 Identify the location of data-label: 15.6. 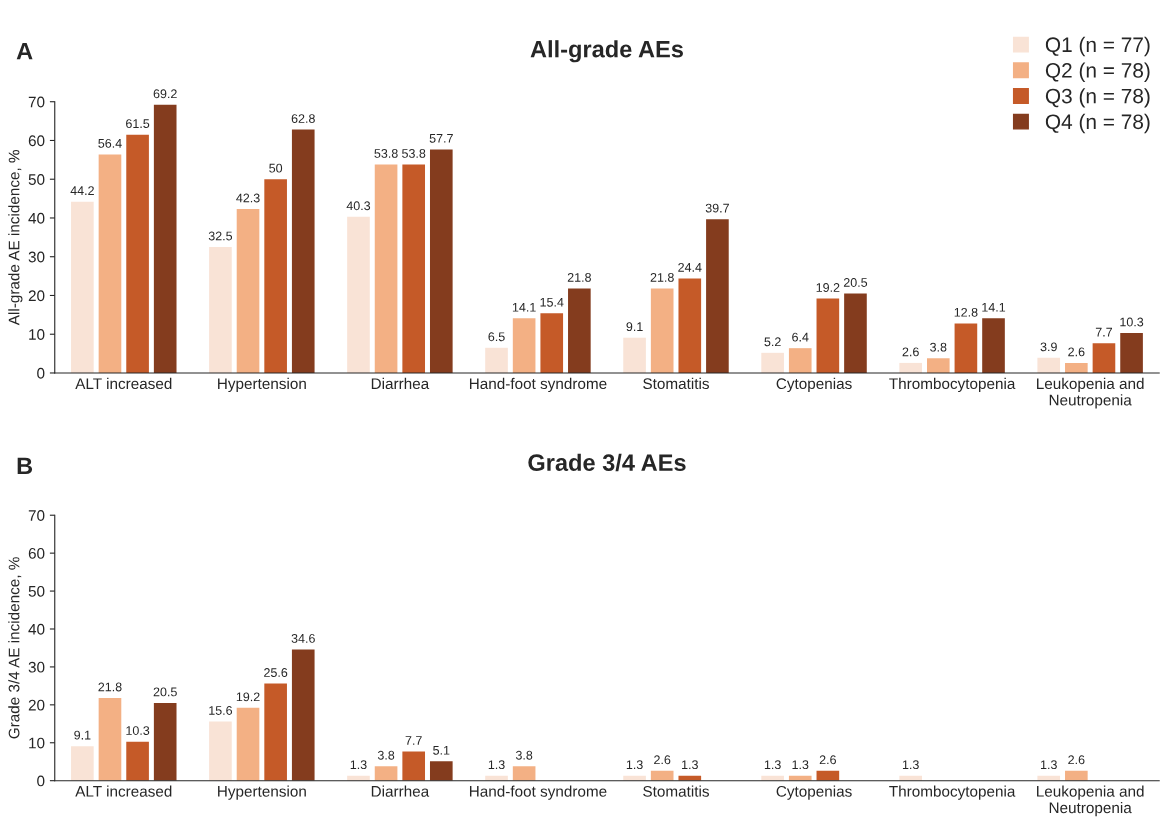
(221, 710).